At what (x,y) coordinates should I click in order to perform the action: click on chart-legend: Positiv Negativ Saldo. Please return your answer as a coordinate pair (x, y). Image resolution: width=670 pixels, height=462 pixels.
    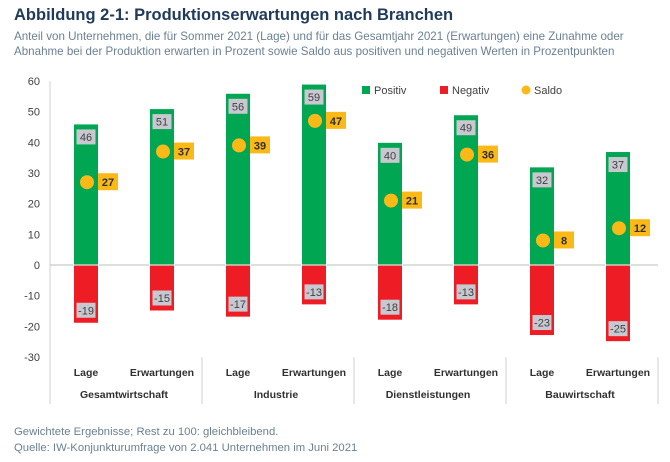
    Looking at the image, I should click on (462, 91).